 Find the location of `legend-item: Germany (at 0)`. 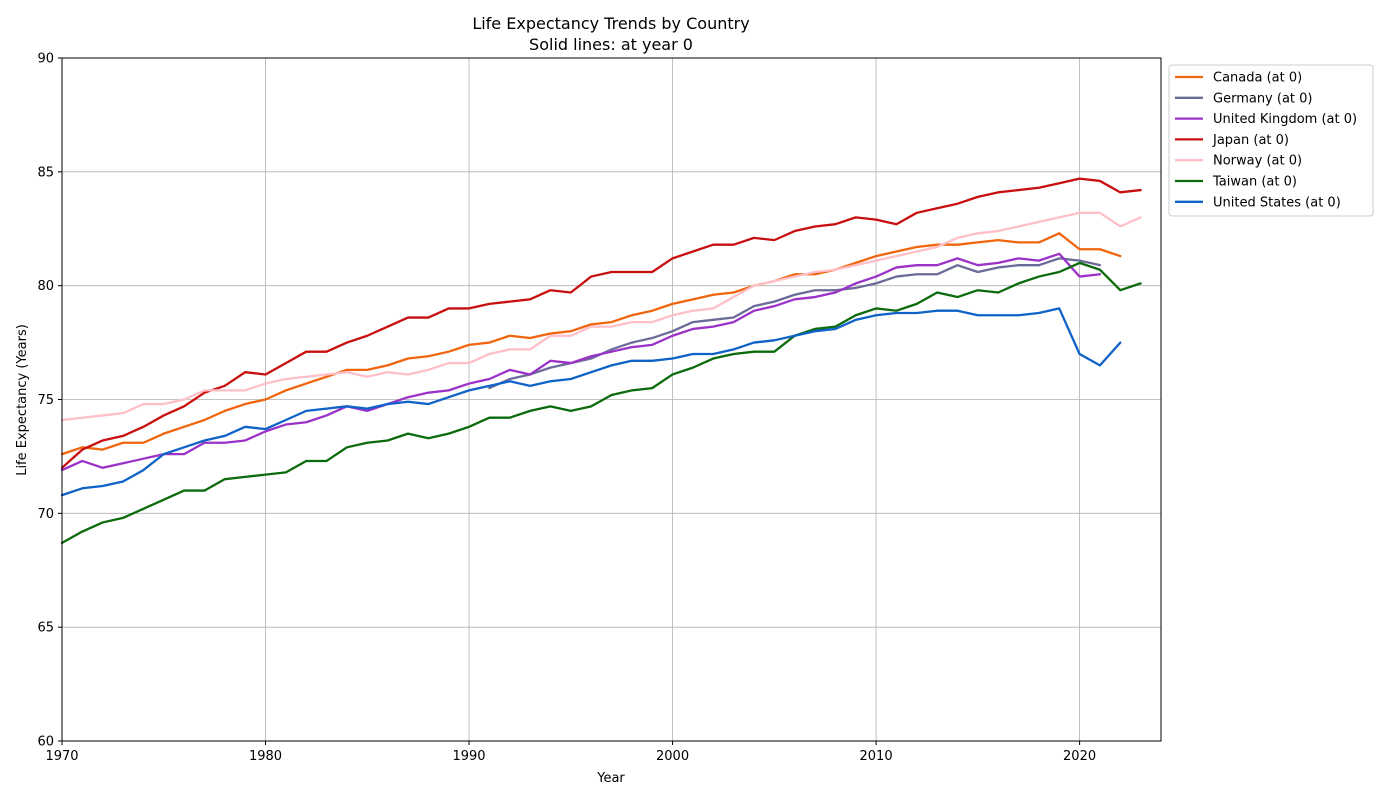

legend-item: Germany (at 0) is located at coordinates (1244, 98).